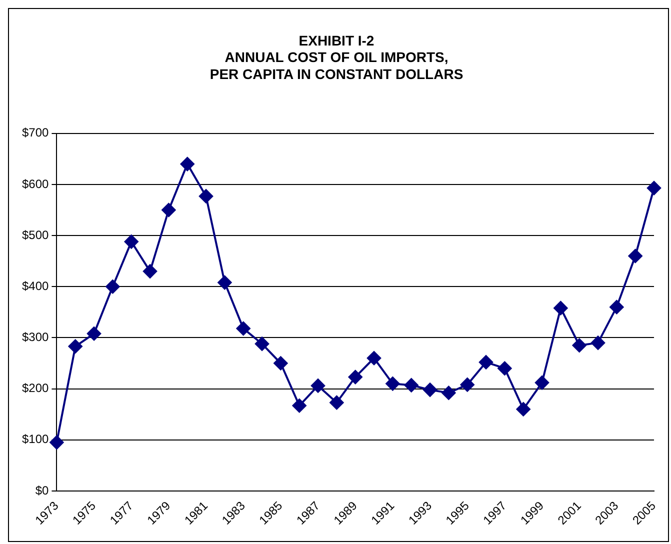 The height and width of the screenshot is (544, 671). Describe the element at coordinates (36, 285) in the screenshot. I see `y-tick-label: $400` at that location.